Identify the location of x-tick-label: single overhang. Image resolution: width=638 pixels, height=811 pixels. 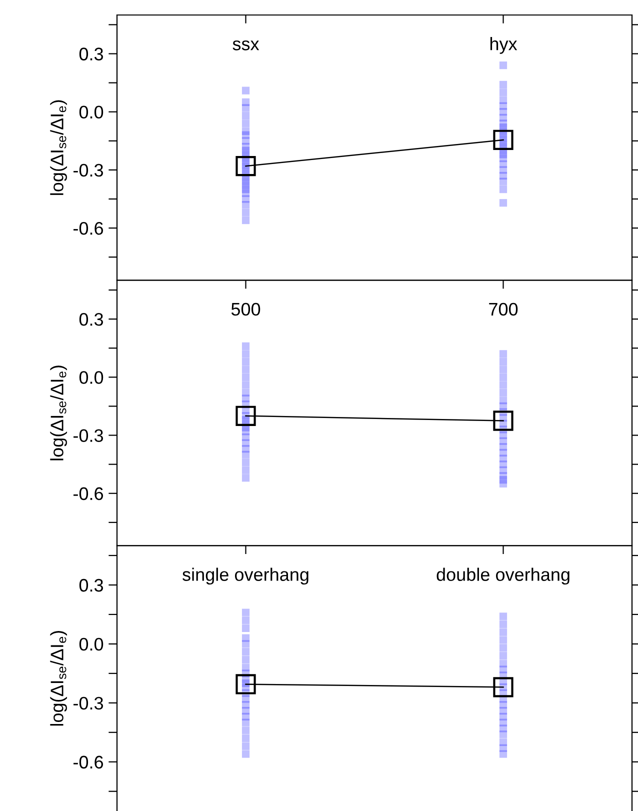
(245, 576).